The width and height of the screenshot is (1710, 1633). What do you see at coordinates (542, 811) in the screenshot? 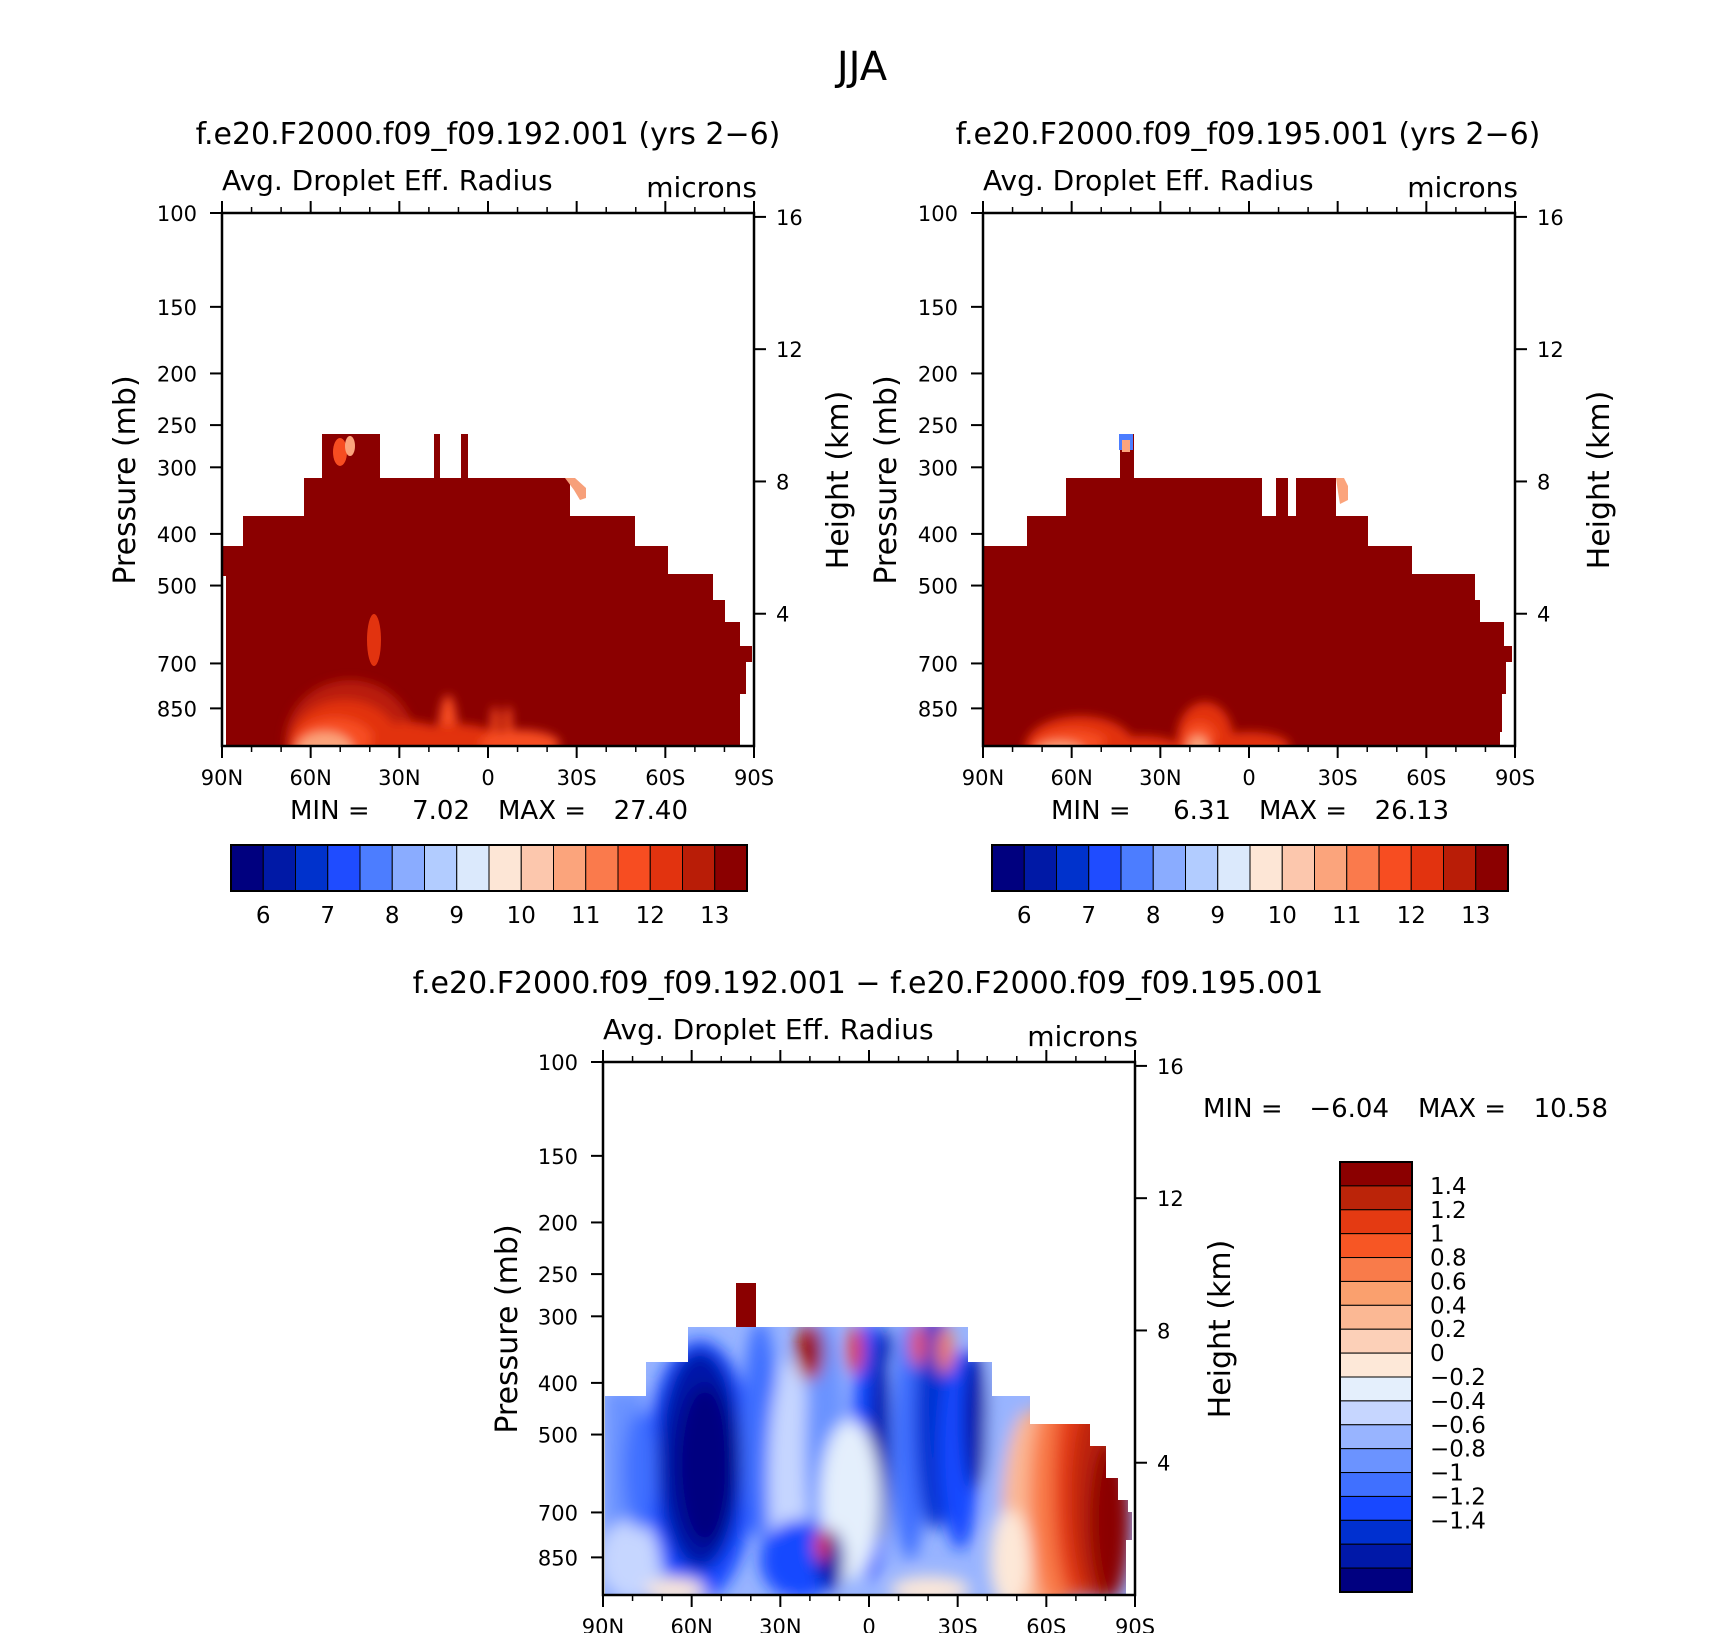
I see `panel-192-max-label: MAX =` at bounding box center [542, 811].